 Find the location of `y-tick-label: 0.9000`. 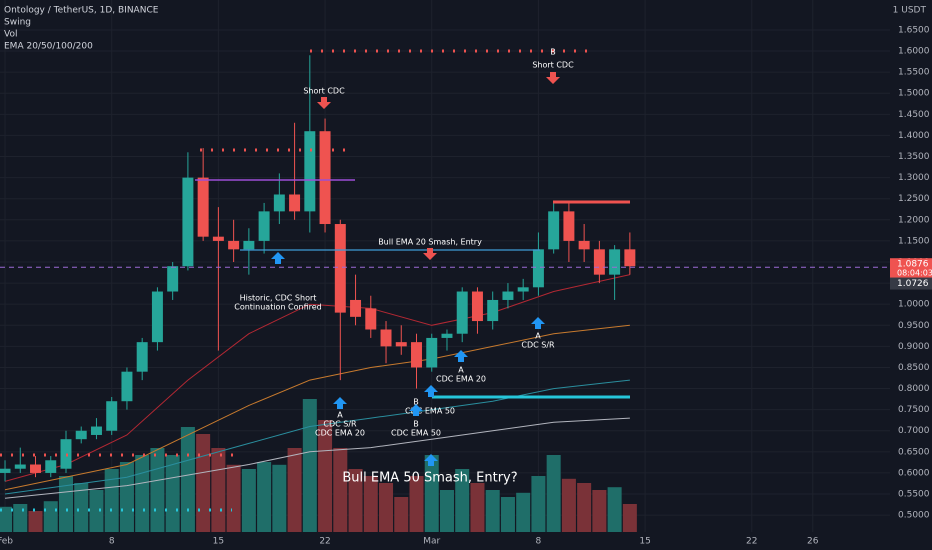

y-tick-label: 0.9000 is located at coordinates (914, 347).